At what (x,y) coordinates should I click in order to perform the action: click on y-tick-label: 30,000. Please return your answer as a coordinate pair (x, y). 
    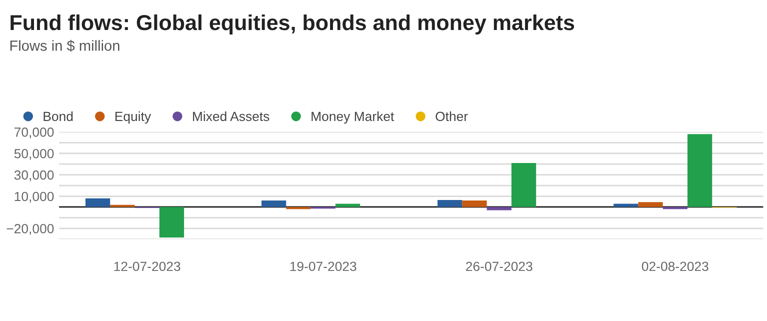
    Looking at the image, I should click on (34, 176).